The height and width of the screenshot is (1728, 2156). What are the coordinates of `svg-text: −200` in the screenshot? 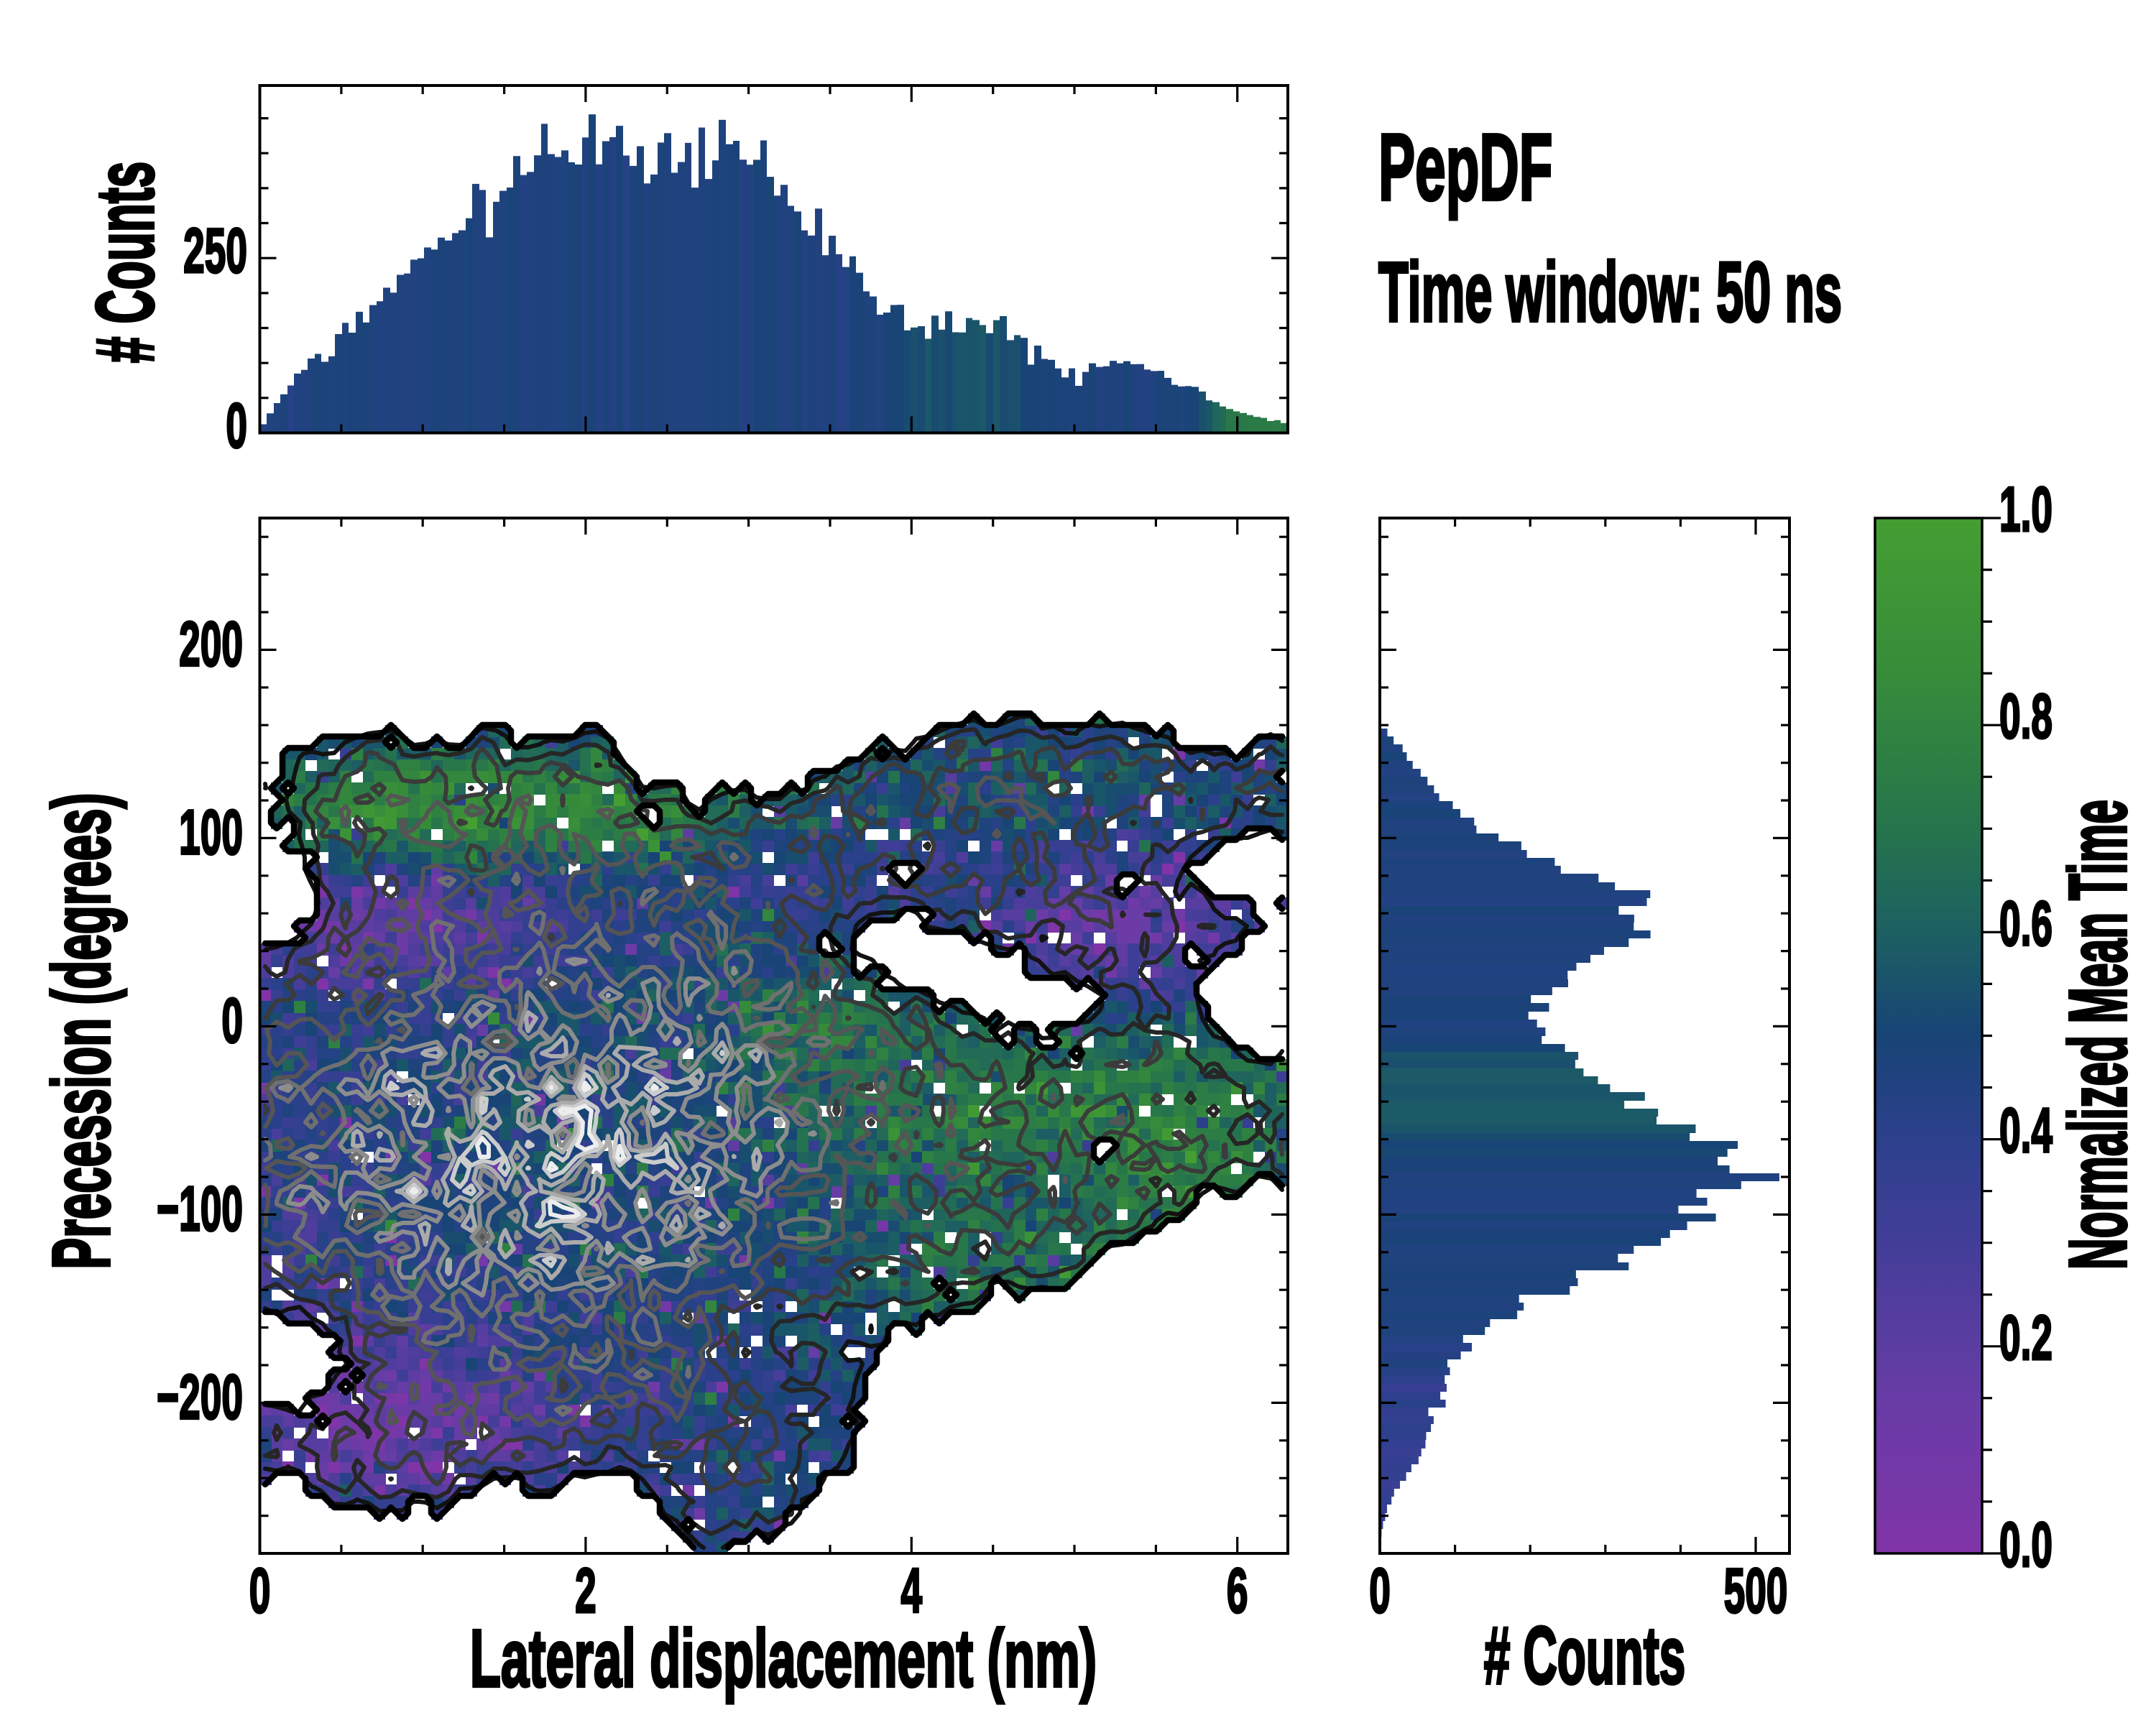 It's located at (200, 1398).